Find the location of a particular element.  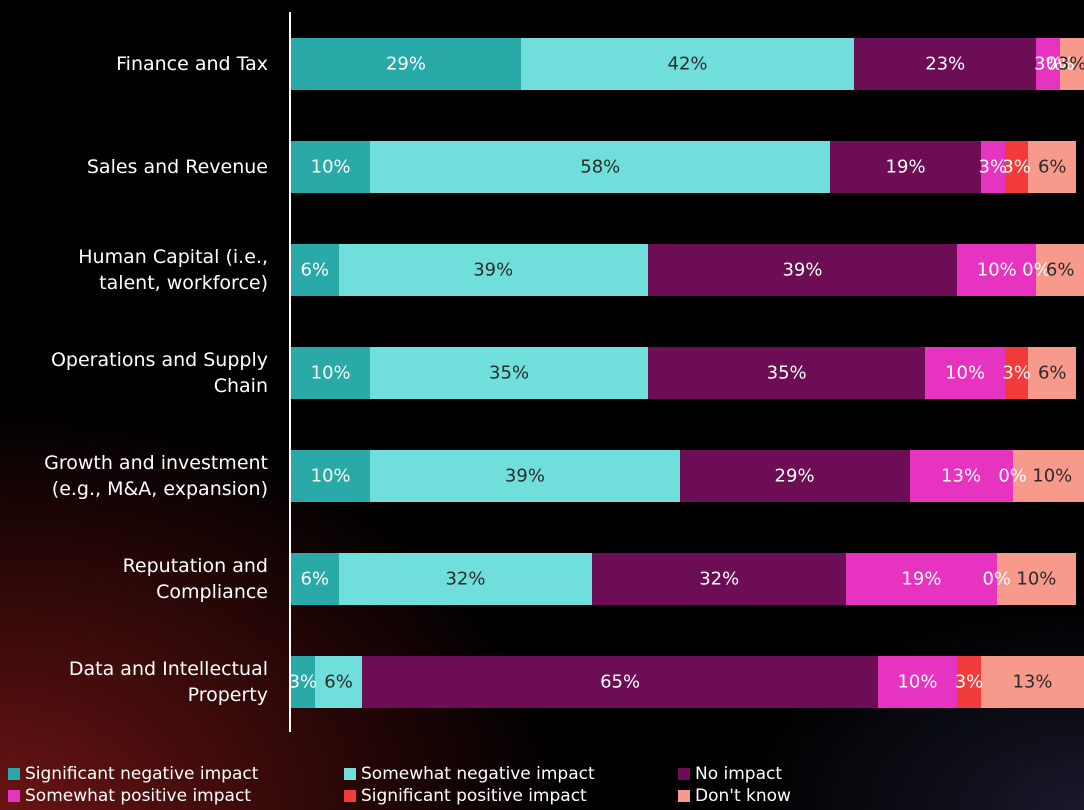

axis-line is located at coordinates (290, 372).